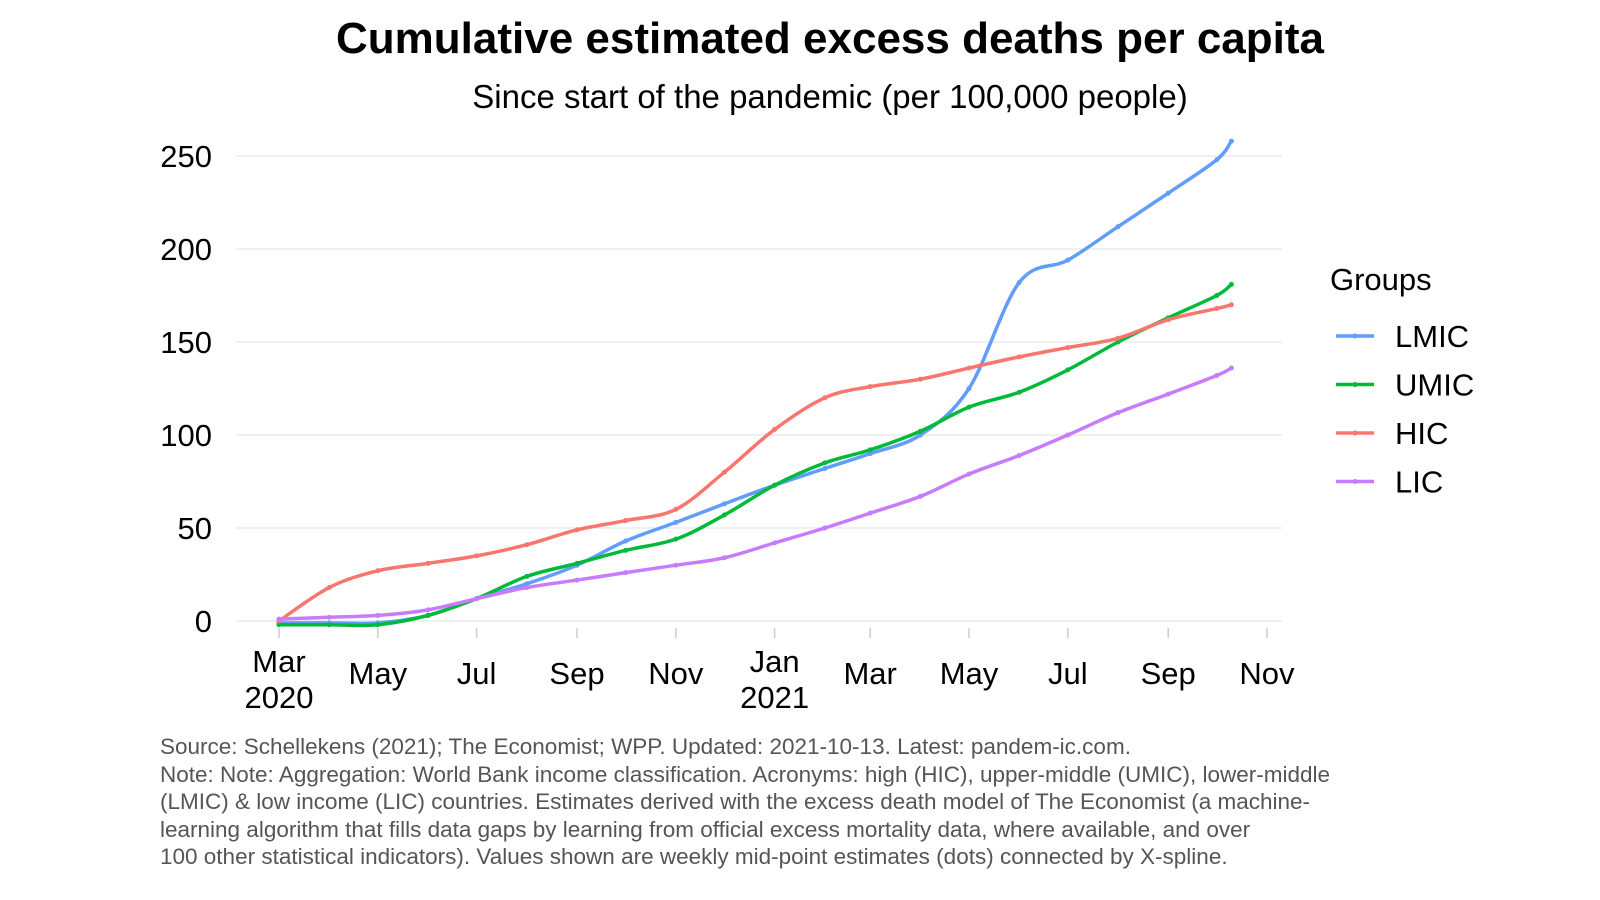 The image size is (1600, 900). What do you see at coordinates (186, 435) in the screenshot?
I see `y-tick-label: 100` at bounding box center [186, 435].